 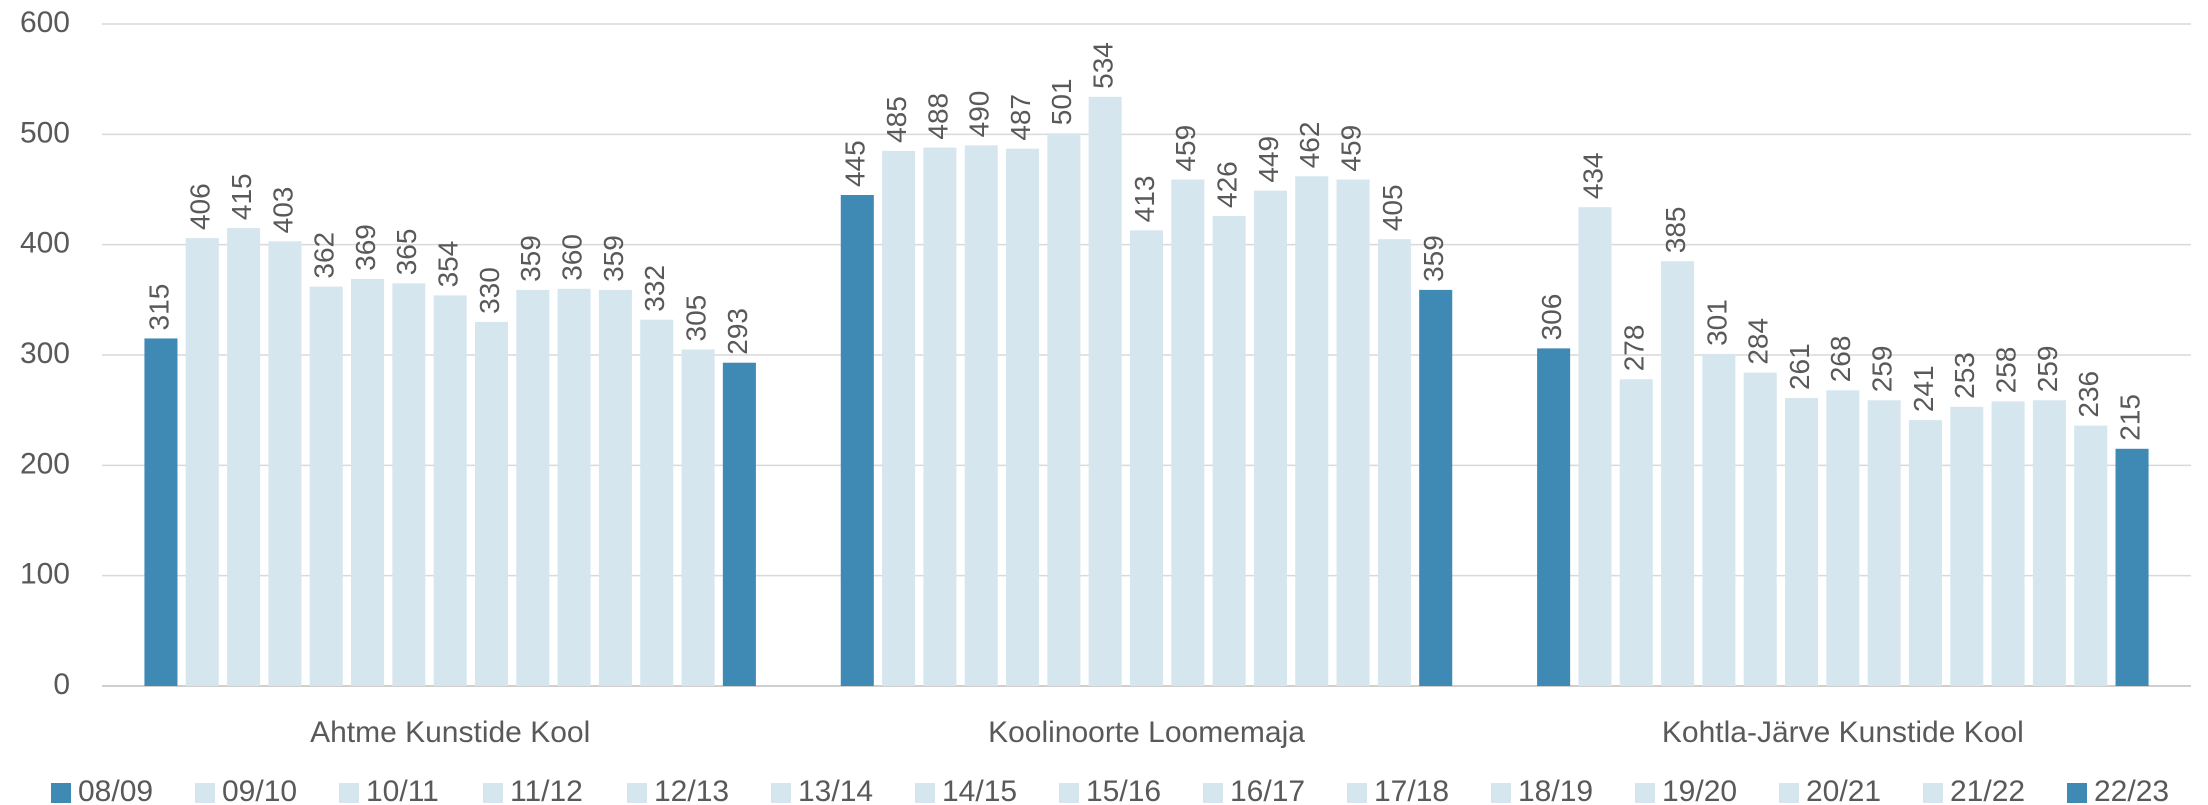 I want to click on data-label: 405, so click(x=1392, y=207).